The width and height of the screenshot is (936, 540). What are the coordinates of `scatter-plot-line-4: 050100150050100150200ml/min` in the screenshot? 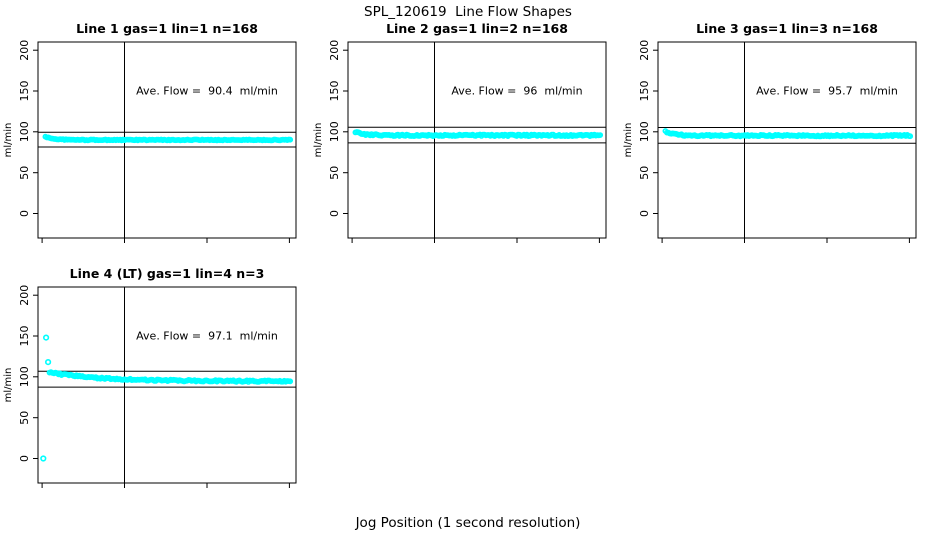 It's located at (150, 386).